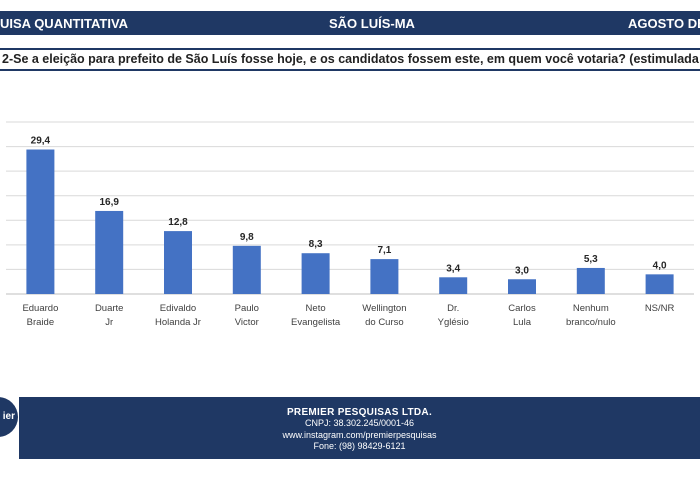 The height and width of the screenshot is (490, 700). Describe the element at coordinates (247, 237) in the screenshot. I see `bar-value-label: 9,8` at that location.